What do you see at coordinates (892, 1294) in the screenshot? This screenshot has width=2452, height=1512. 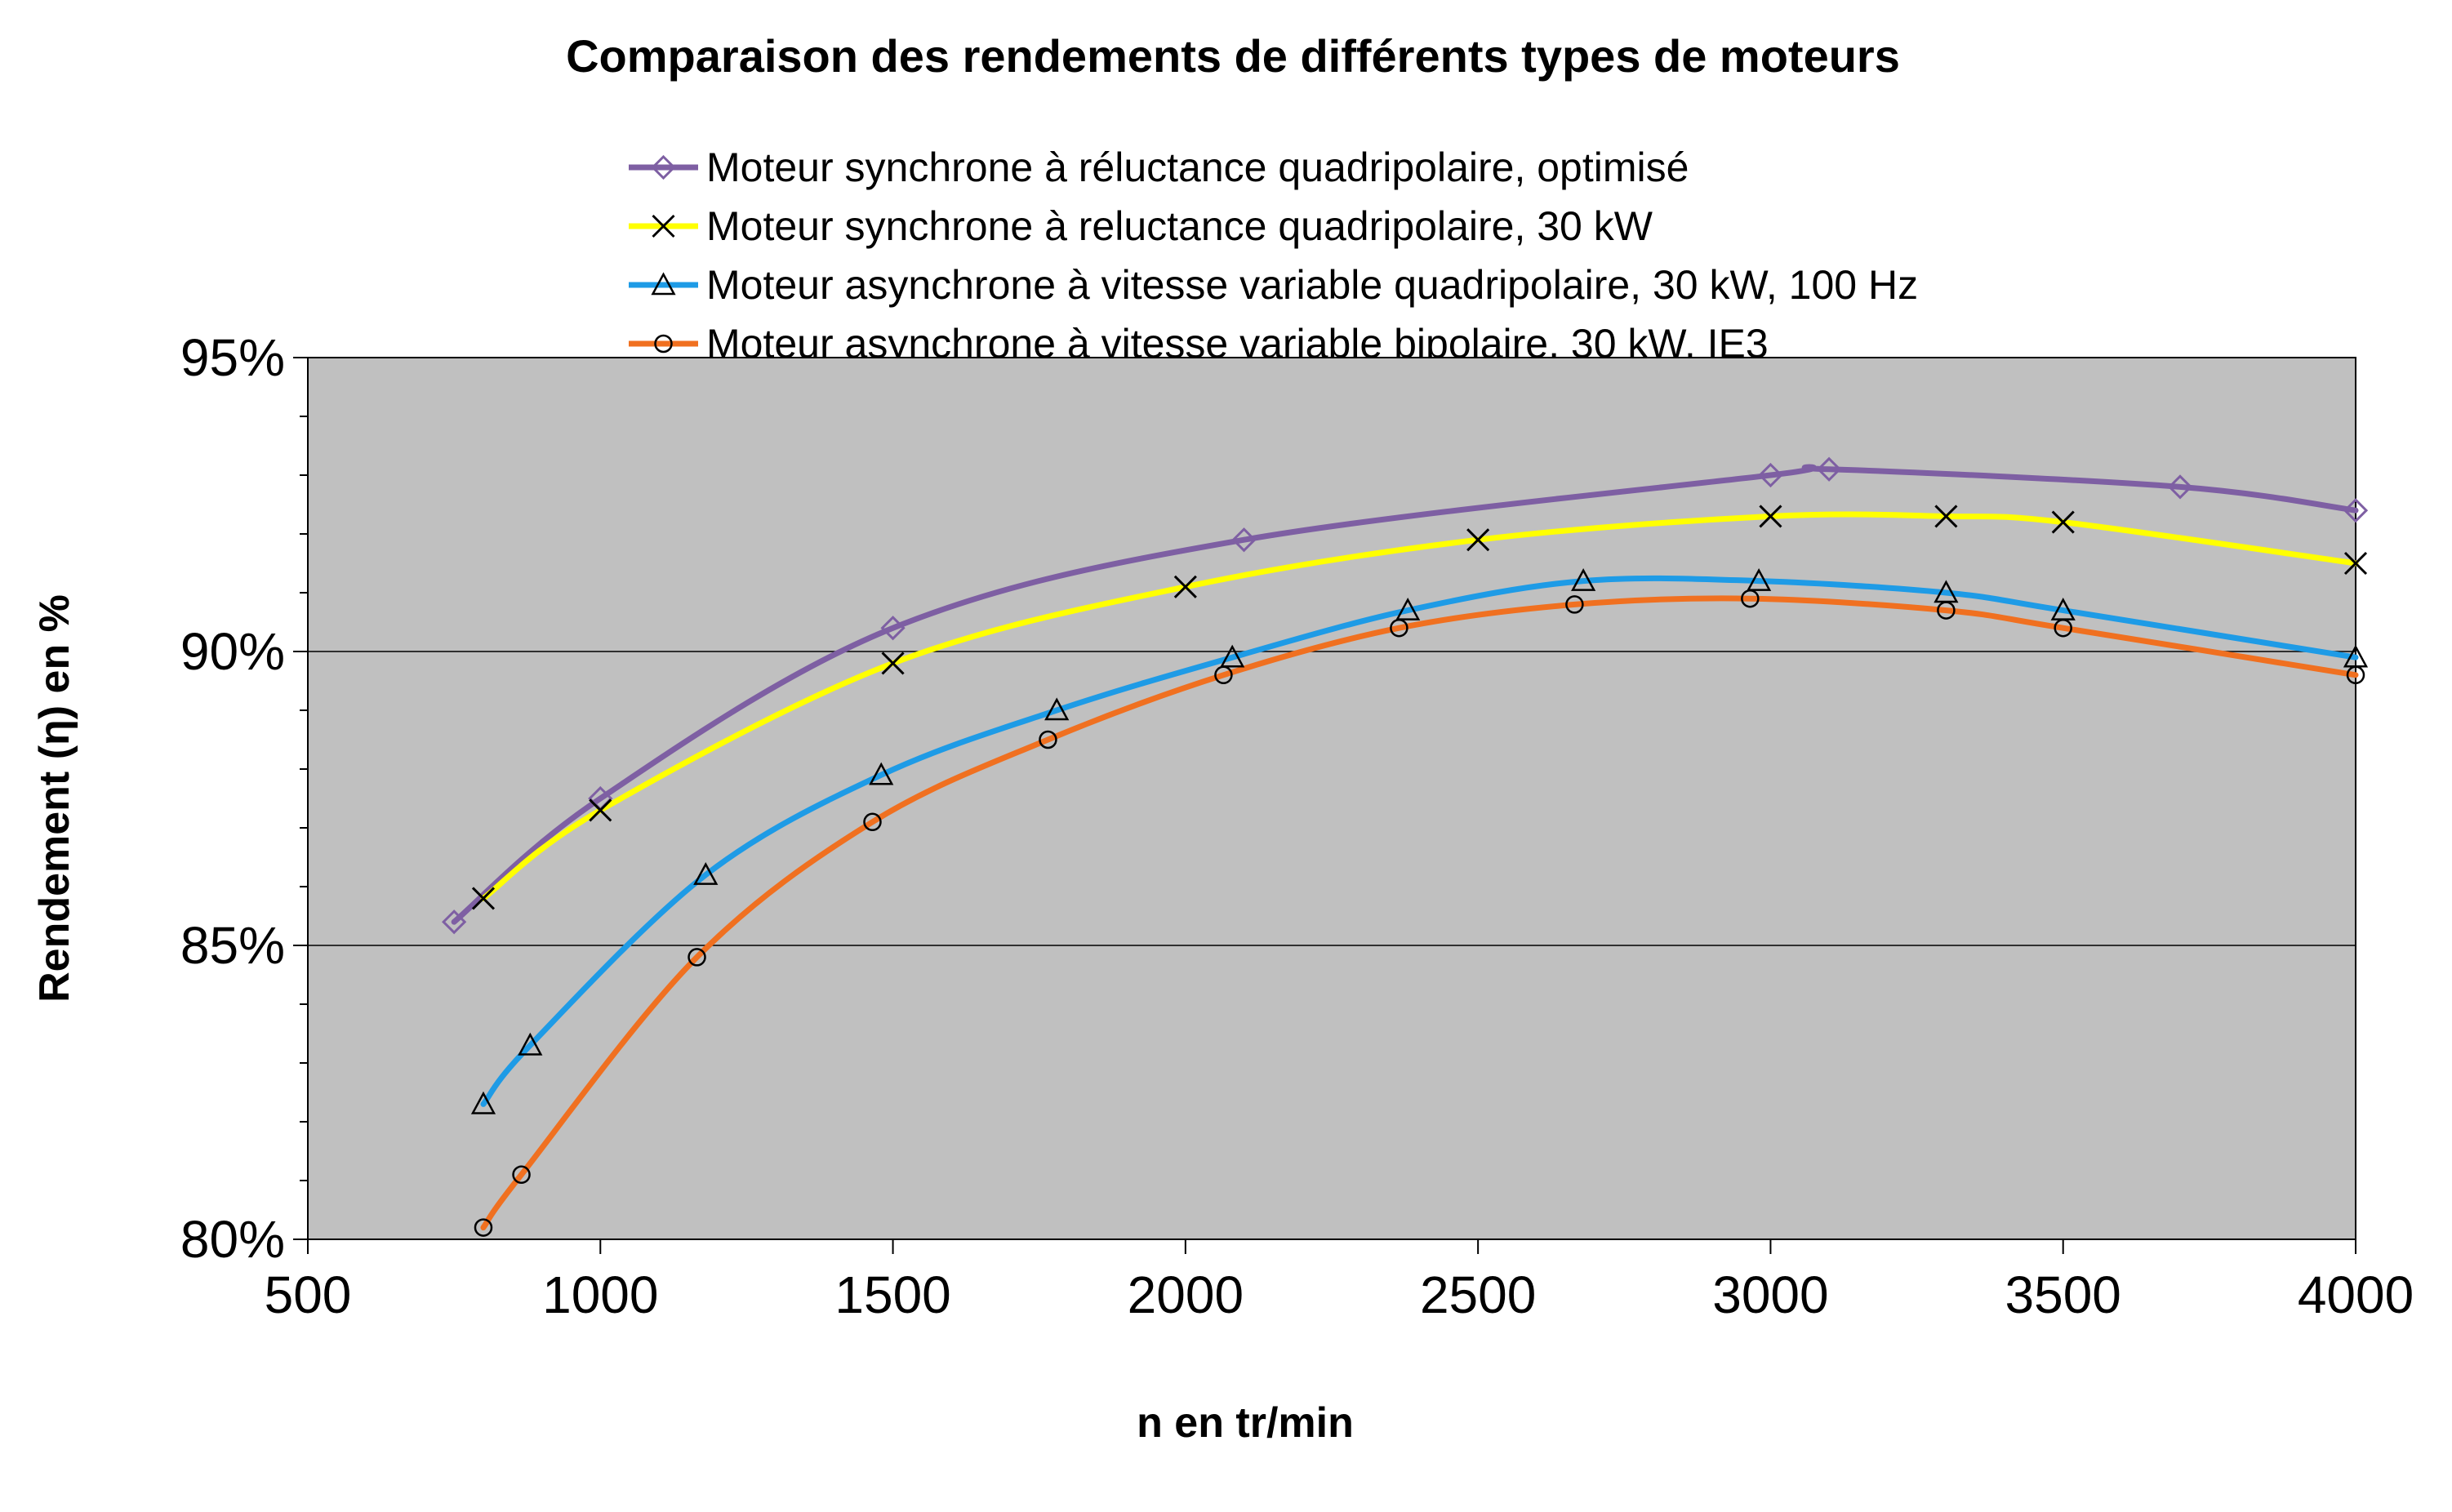 I see `x-tick-label: 1500` at bounding box center [892, 1294].